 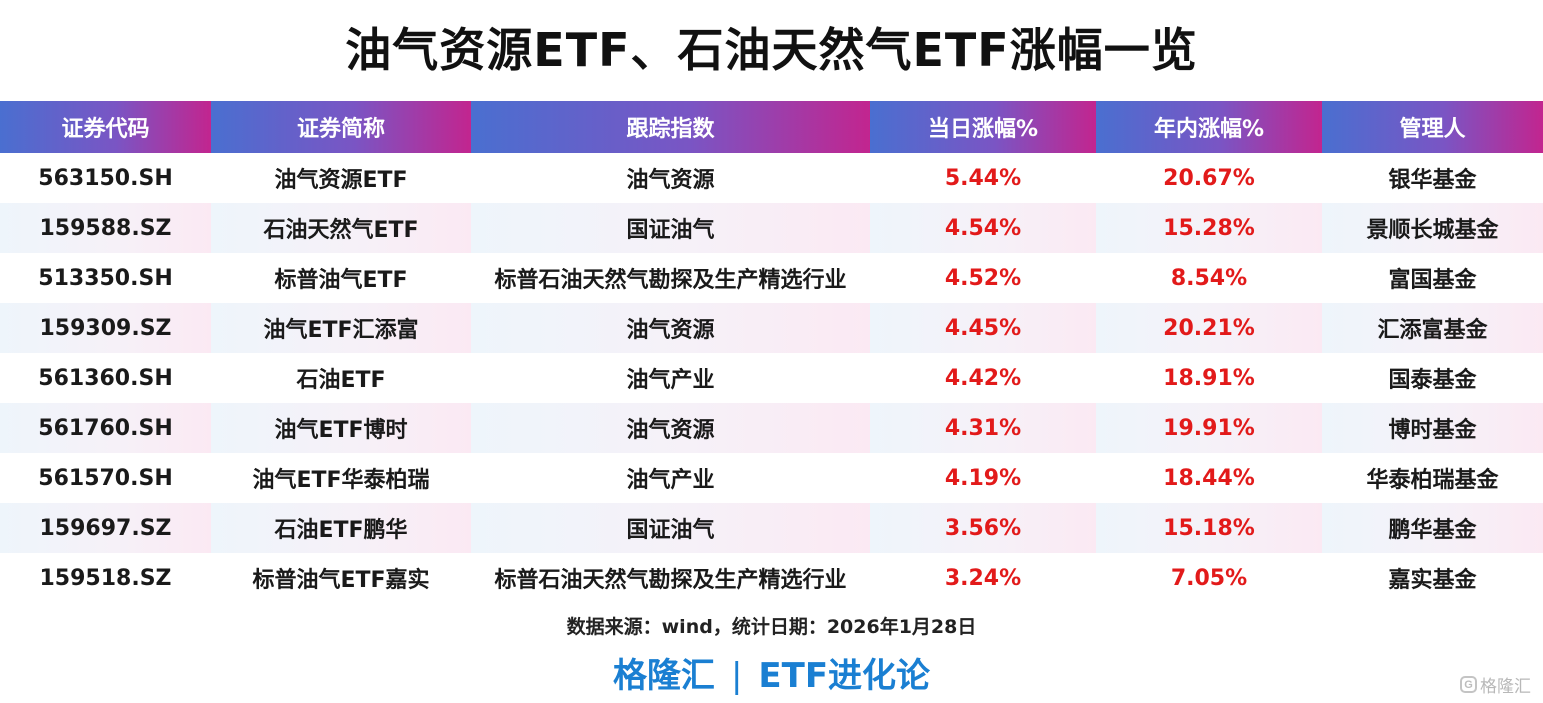 I want to click on cell-security-name: 石油ETF, so click(x=341, y=380).